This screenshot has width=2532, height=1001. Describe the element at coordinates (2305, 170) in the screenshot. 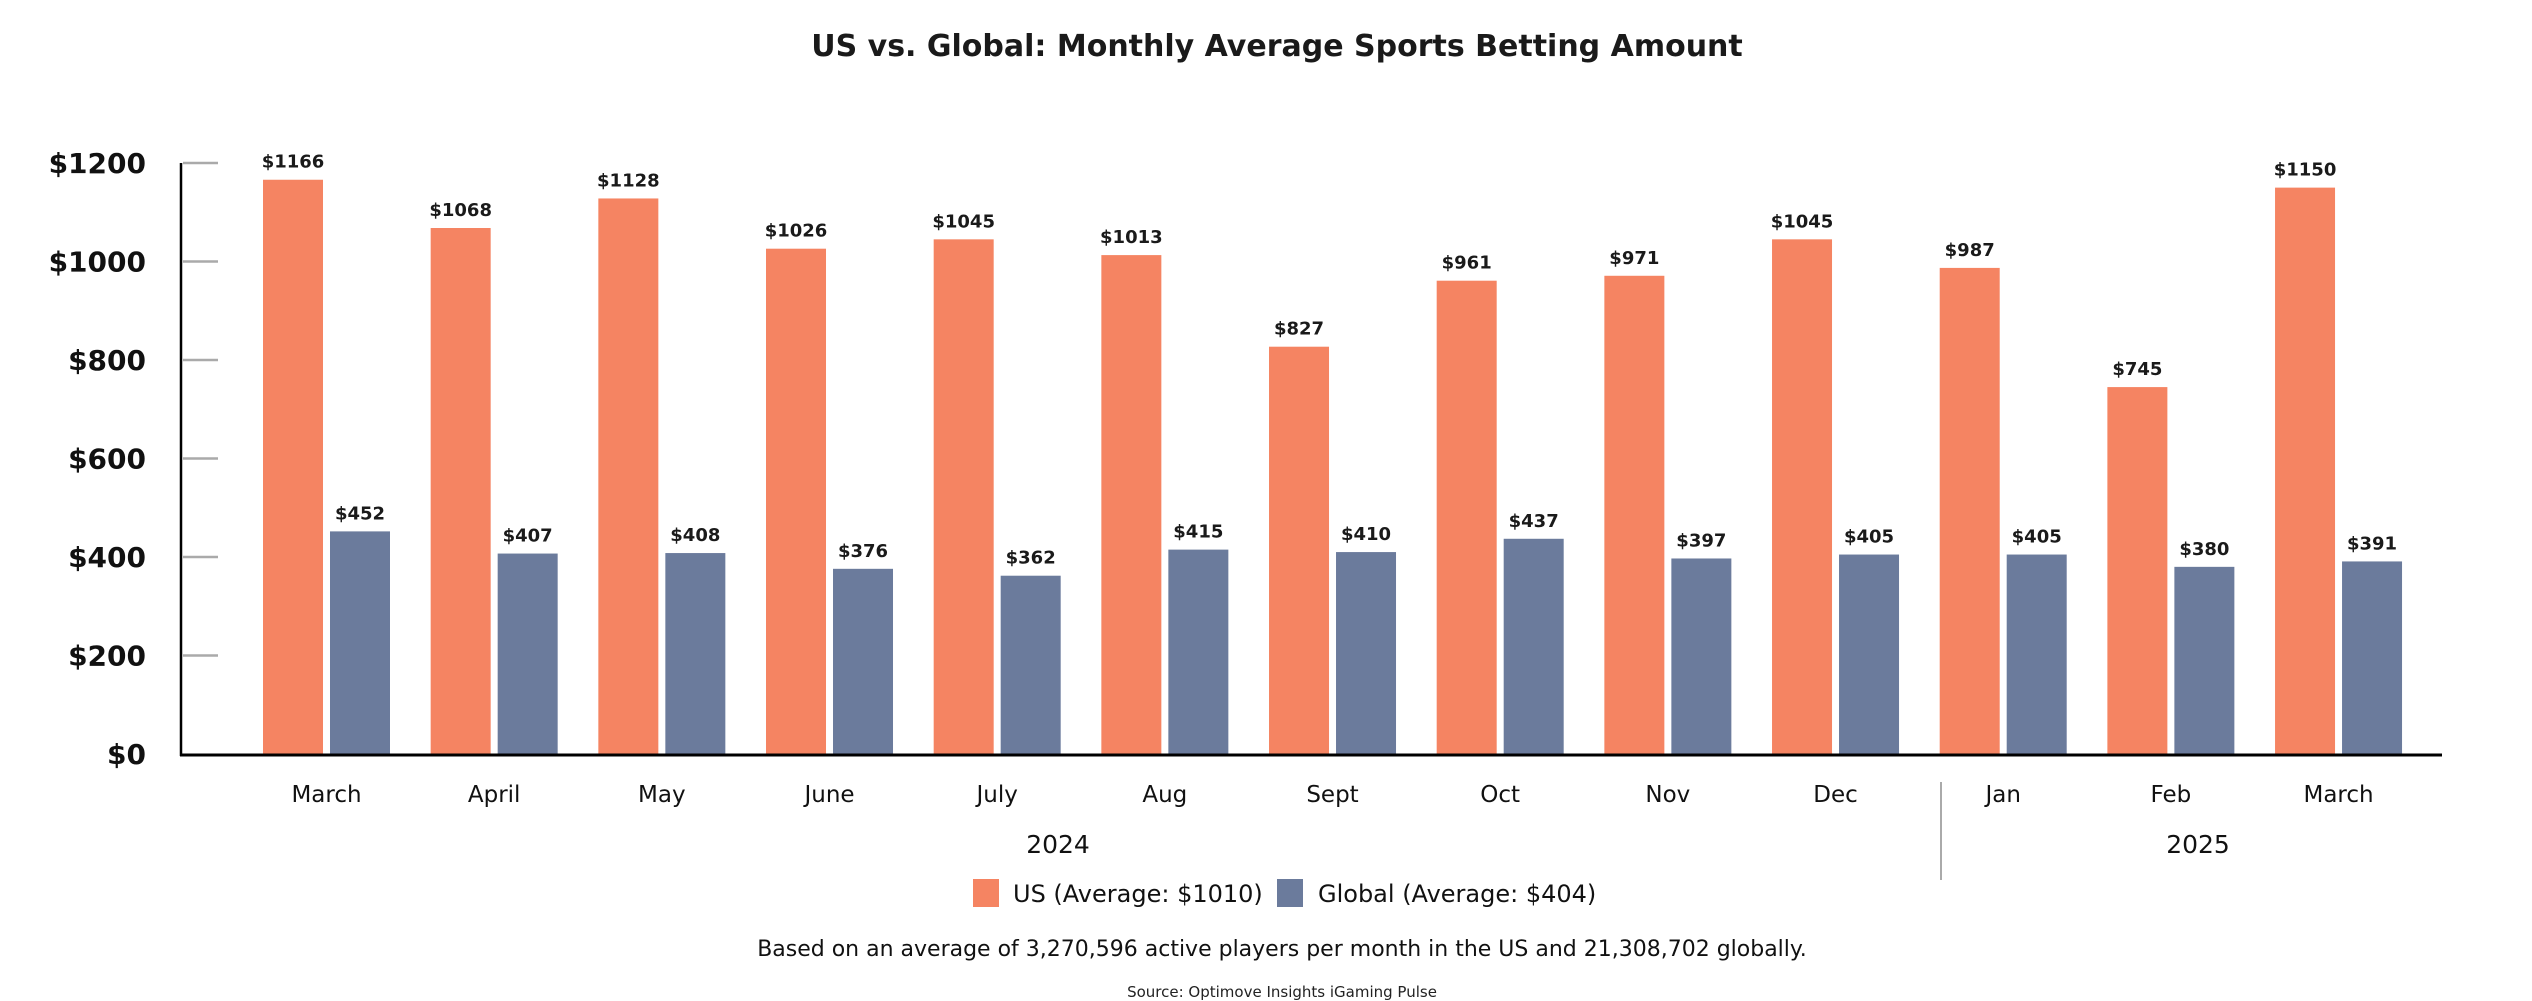

I see `data-label-us: $1150` at that location.